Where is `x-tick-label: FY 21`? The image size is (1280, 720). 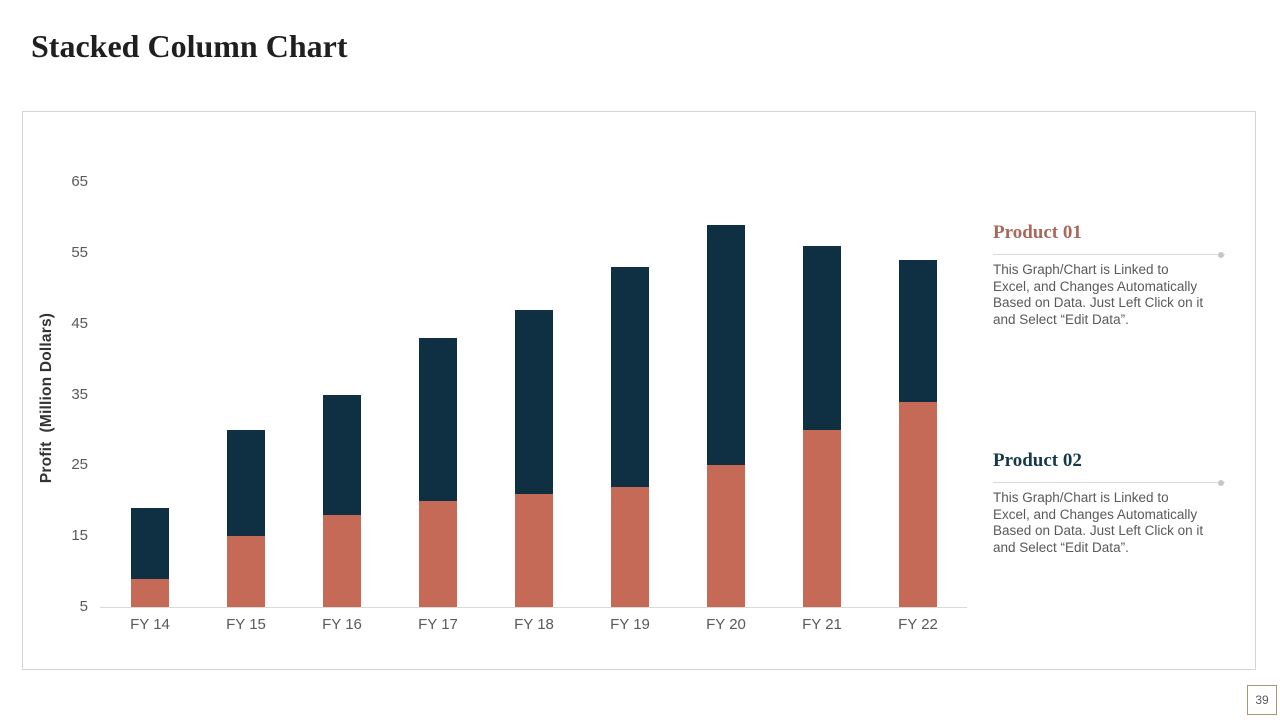
x-tick-label: FY 21 is located at coordinates (822, 624).